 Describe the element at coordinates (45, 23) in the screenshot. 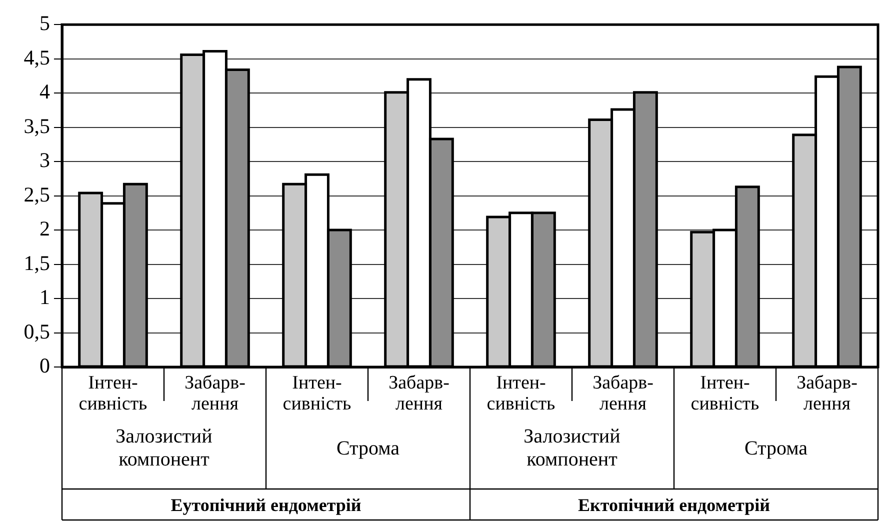

I see `y-tick-label: 5` at that location.